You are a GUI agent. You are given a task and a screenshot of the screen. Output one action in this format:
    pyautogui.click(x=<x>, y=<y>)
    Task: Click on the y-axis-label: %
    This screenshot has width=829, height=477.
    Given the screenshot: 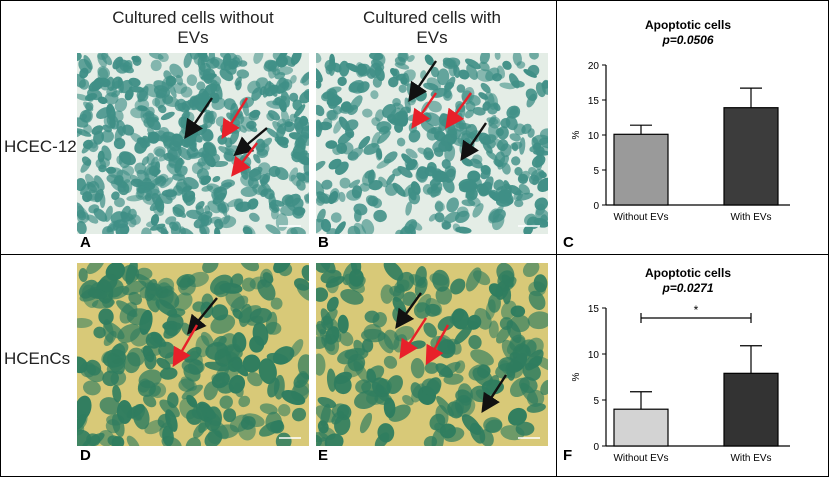 What is the action you would take?
    pyautogui.click(x=576, y=134)
    